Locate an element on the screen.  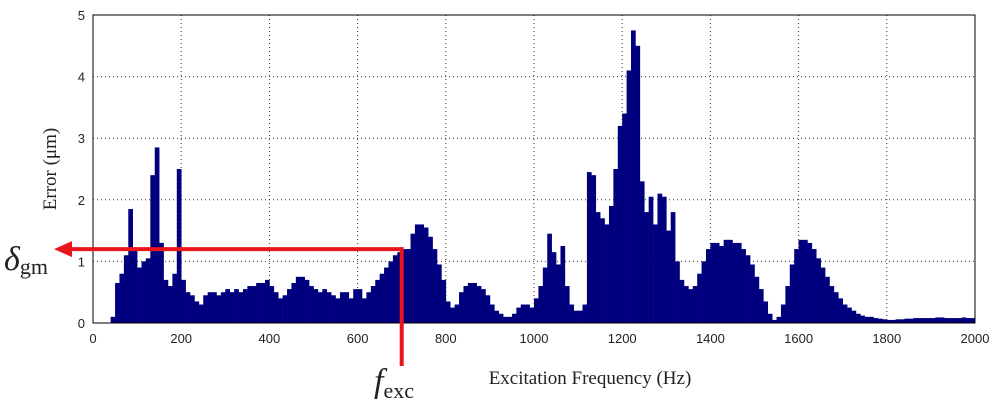
x-tick-label: 600 is located at coordinates (358, 338).